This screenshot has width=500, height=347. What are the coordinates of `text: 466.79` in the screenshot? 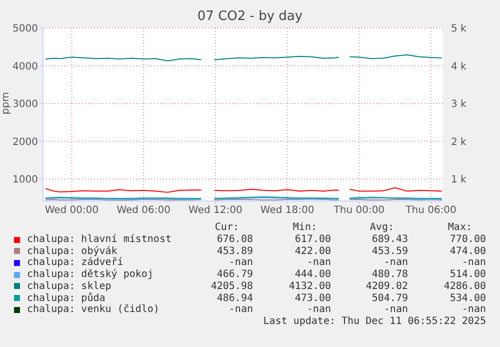 It's located at (234, 274).